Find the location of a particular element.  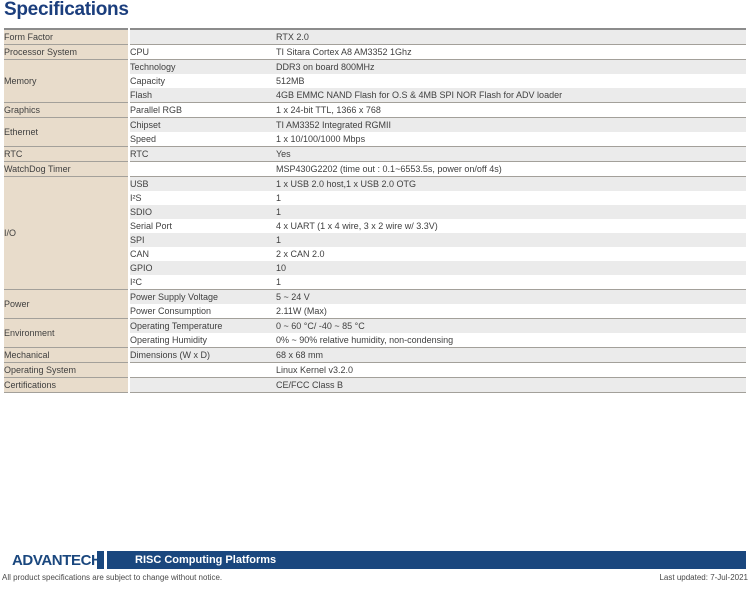

logo-divider is located at coordinates (100, 560).